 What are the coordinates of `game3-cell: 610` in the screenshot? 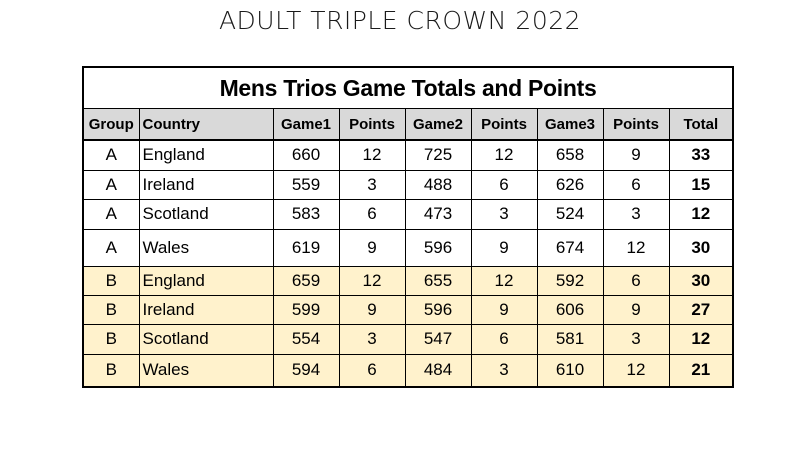 It's located at (570, 370).